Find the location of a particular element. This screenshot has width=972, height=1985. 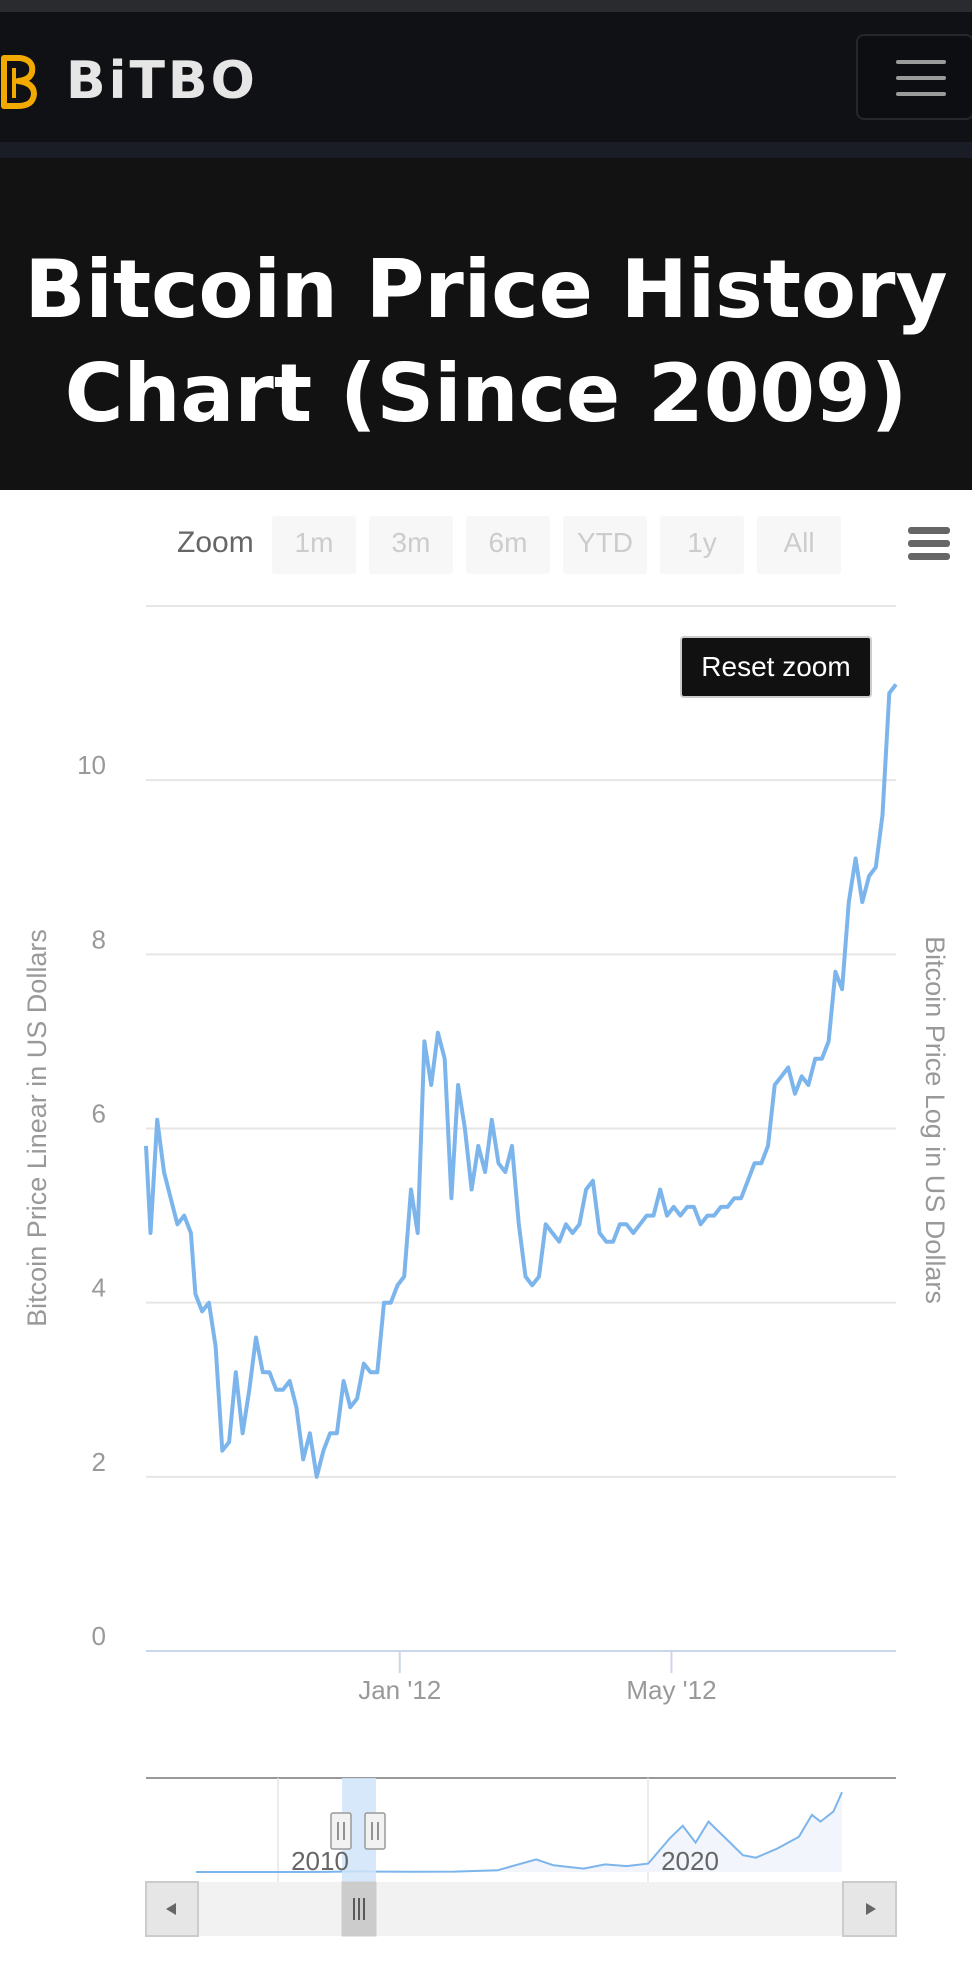

zoom-button-1m: 1m is located at coordinates (314, 545).